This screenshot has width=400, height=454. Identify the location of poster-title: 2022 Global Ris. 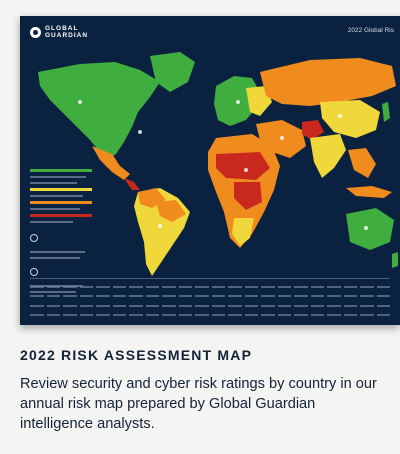
(370, 30).